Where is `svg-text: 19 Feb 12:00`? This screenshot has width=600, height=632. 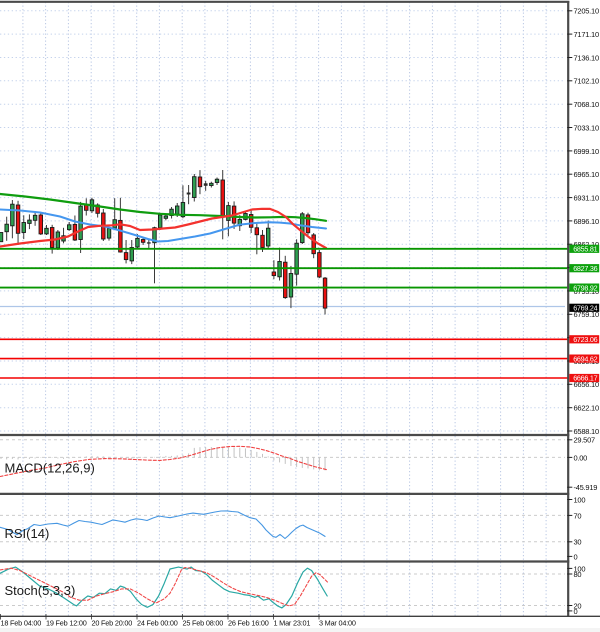
svg-text: 19 Feb 12:00 is located at coordinates (66, 623).